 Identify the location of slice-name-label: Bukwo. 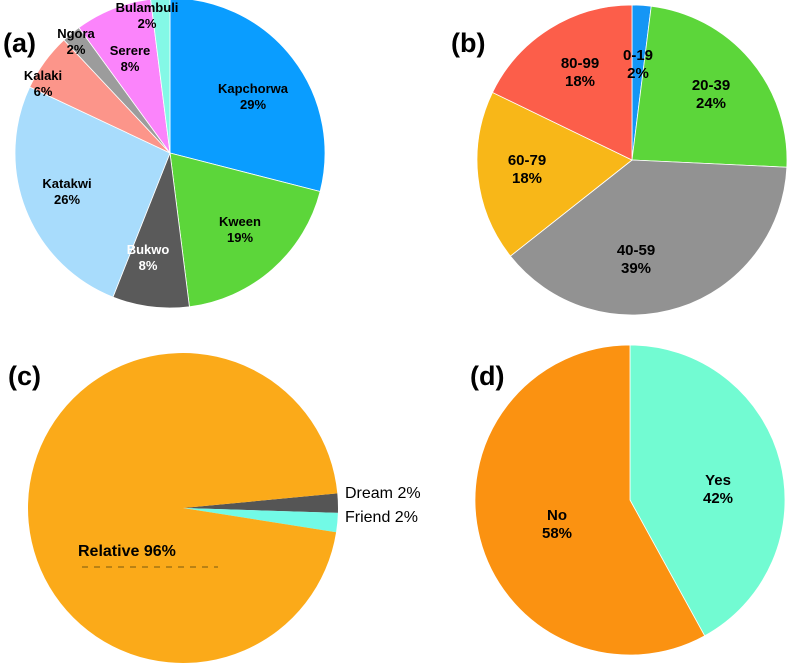
(148, 249).